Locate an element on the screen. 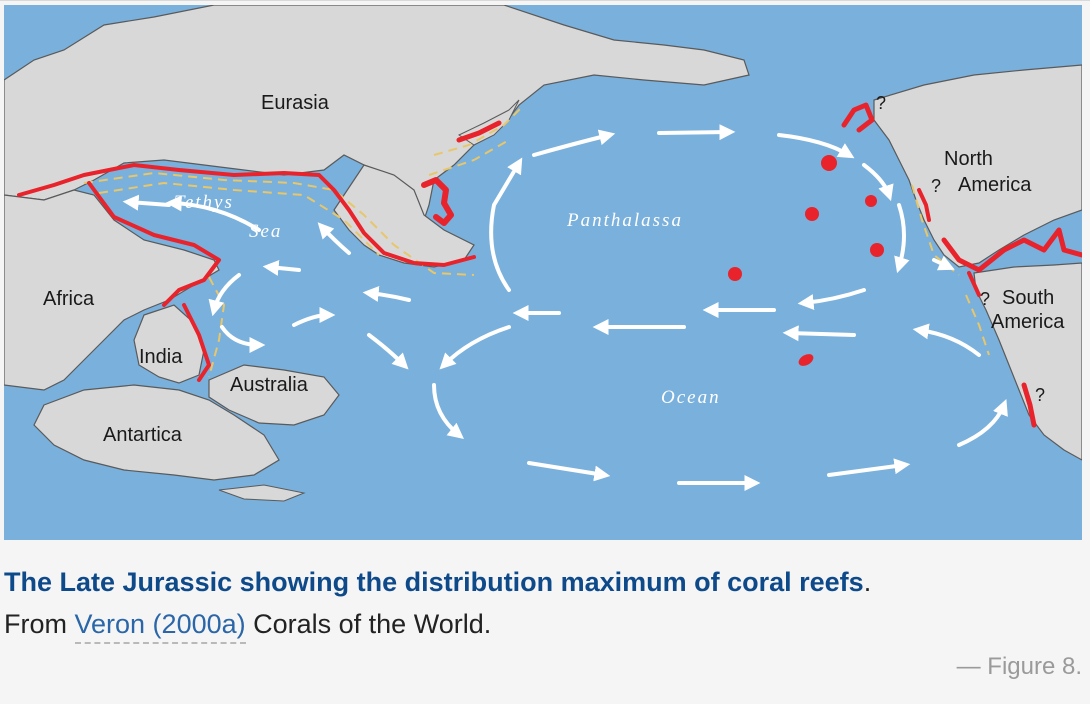  label-panthalassa: Panthalassa is located at coordinates (625, 220).